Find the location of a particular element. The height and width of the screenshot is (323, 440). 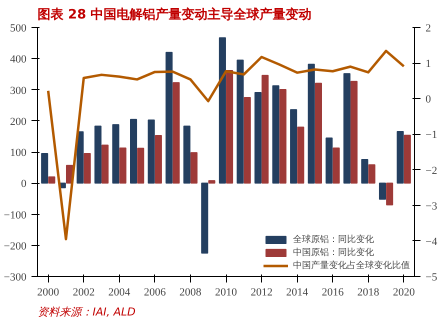

y2-tick-label: 0 is located at coordinates (429, 100).